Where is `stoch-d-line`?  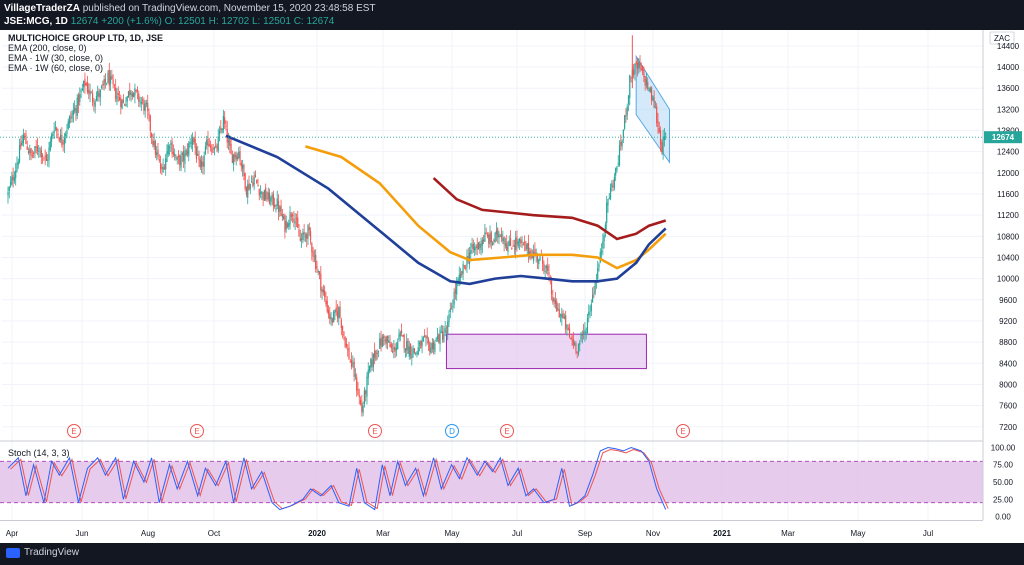
stoch-d-line is located at coordinates (339, 479).